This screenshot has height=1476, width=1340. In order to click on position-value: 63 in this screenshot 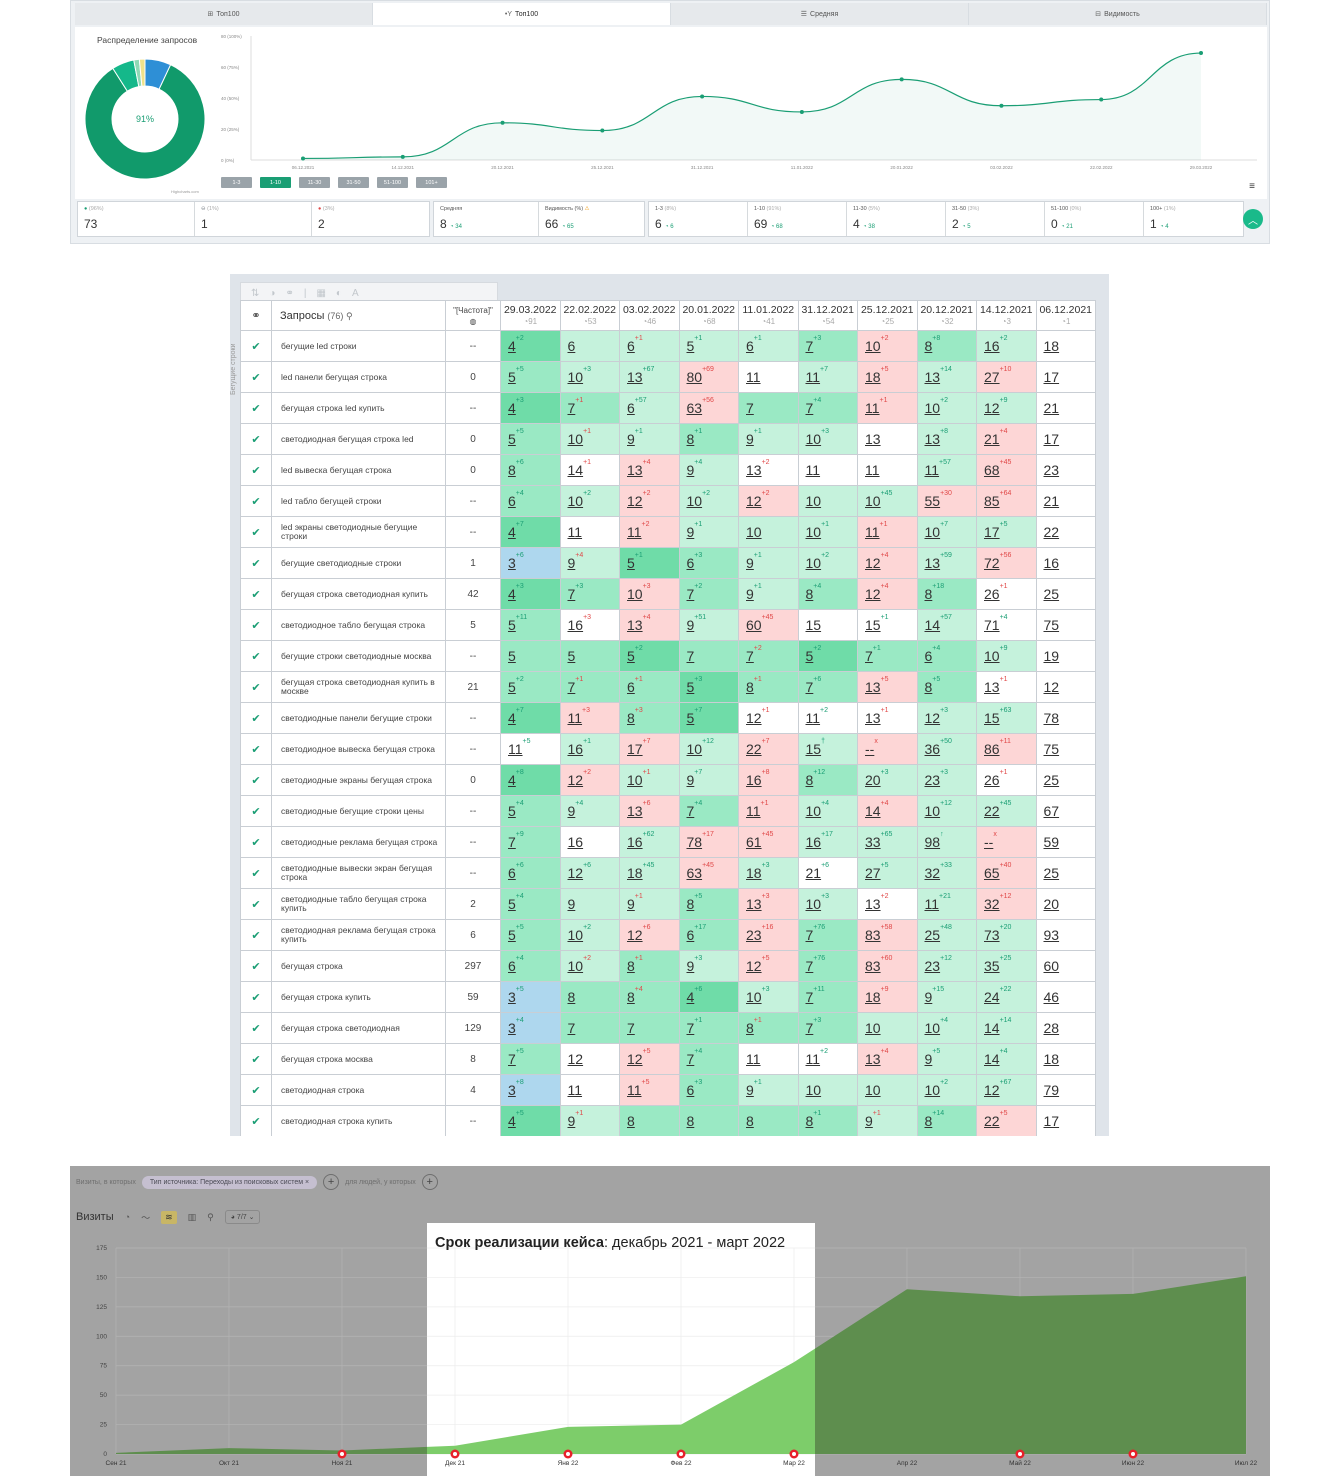, I will do `click(694, 408)`.